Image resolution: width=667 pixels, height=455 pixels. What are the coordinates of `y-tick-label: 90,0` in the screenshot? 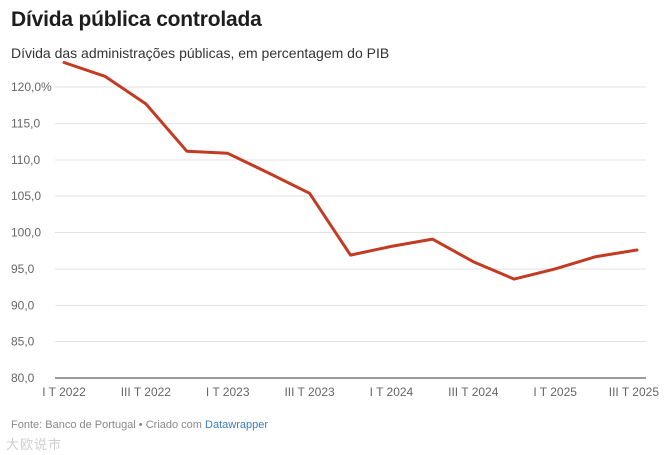 It's located at (23, 305).